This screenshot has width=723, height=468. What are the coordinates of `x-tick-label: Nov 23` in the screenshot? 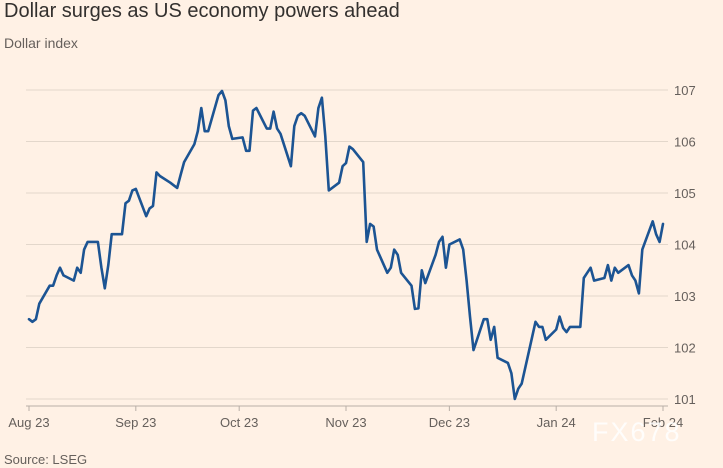 It's located at (345, 422).